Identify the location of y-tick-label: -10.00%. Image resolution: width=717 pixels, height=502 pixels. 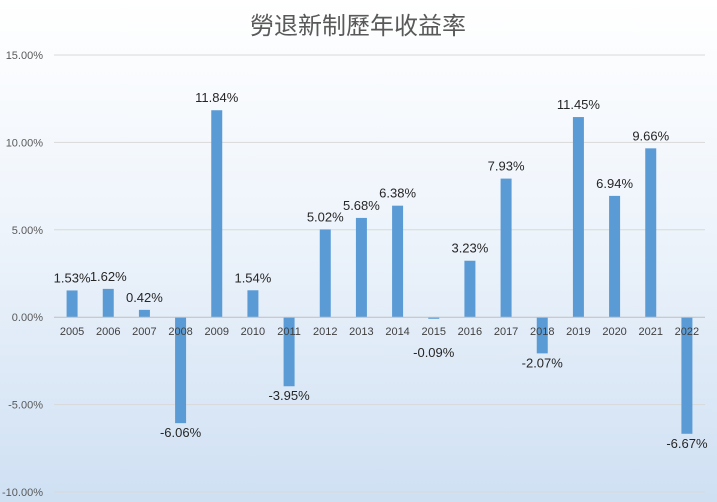
(22, 493).